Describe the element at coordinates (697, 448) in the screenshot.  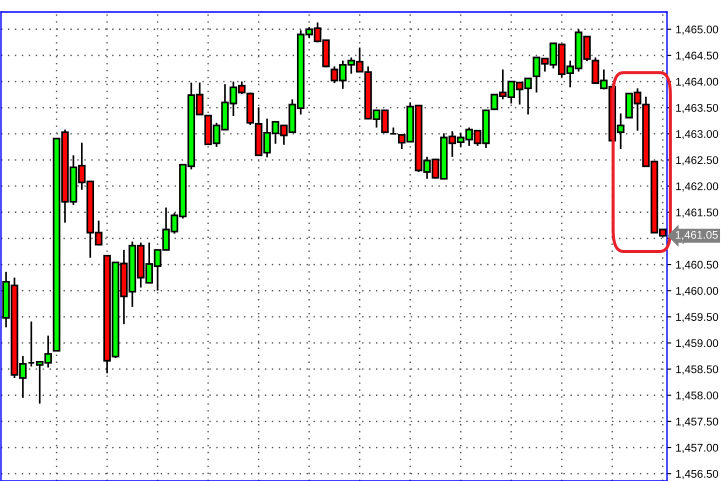
I see `y-tick-label: 1,457.00` at that location.